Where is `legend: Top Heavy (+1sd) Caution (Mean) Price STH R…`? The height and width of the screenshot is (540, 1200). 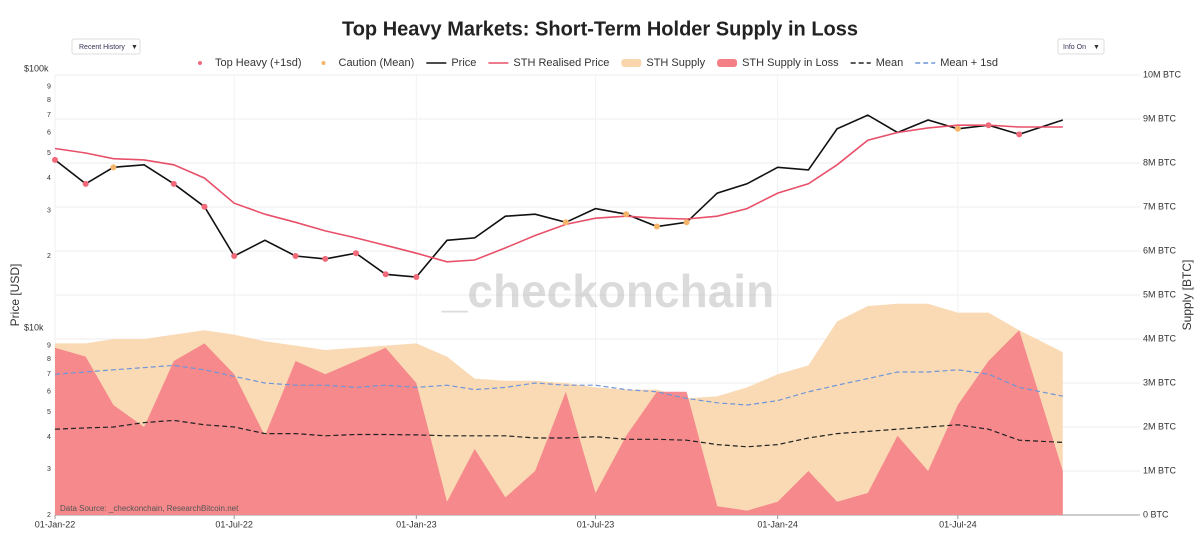 legend: Top Heavy (+1sd) Caution (Mean) Price STH R… is located at coordinates (597, 63).